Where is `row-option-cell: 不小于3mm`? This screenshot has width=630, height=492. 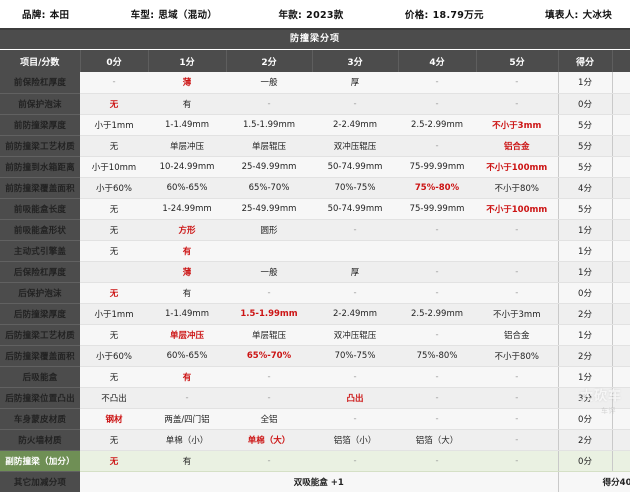 row-option-cell: 不小于3mm is located at coordinates (517, 314).